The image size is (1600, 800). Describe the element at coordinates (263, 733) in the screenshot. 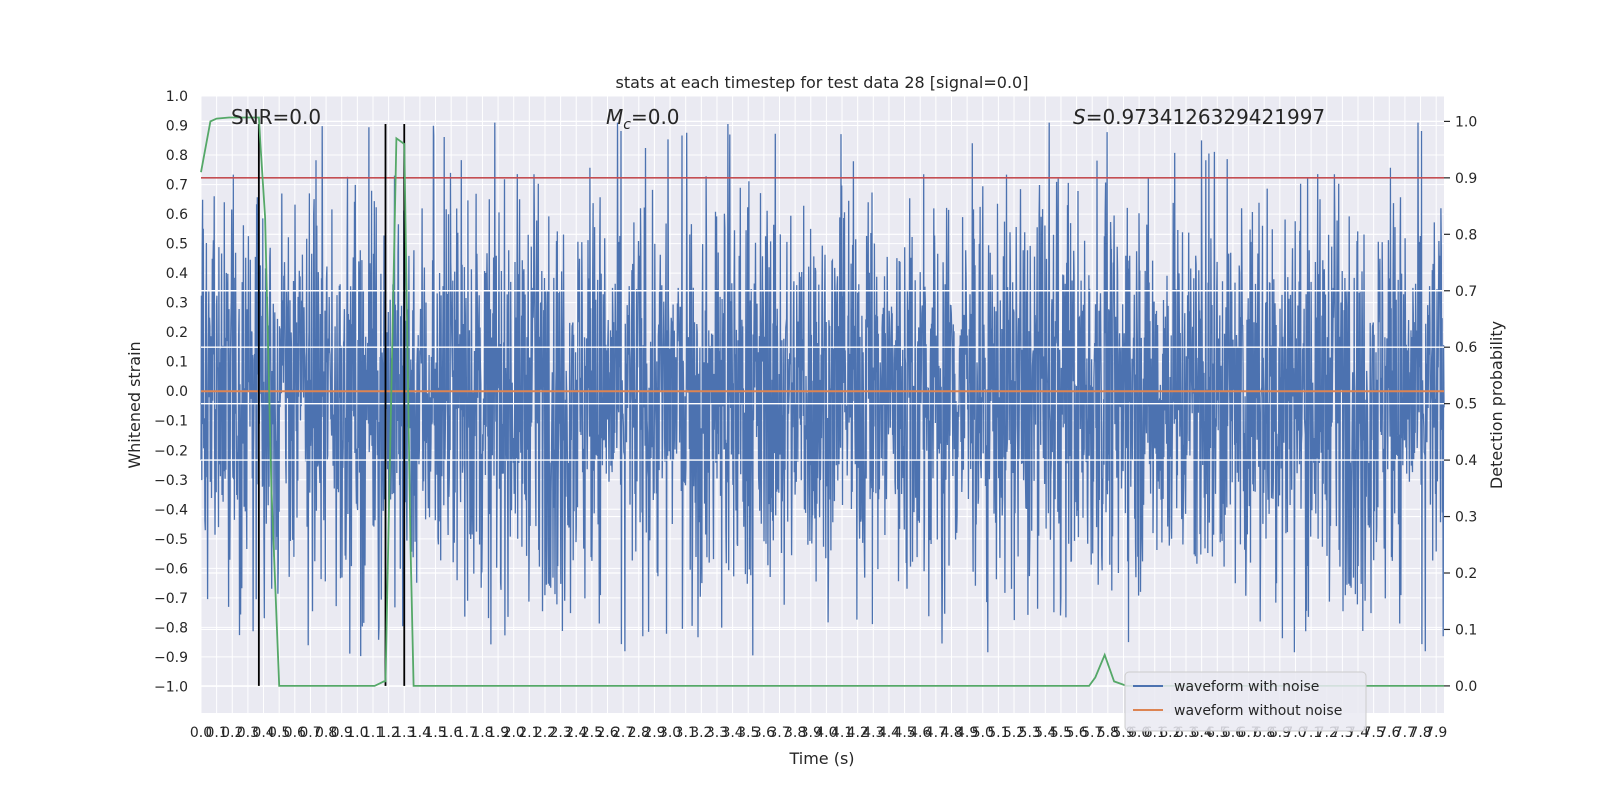

I see `x-tick-label: 0.4` at that location.